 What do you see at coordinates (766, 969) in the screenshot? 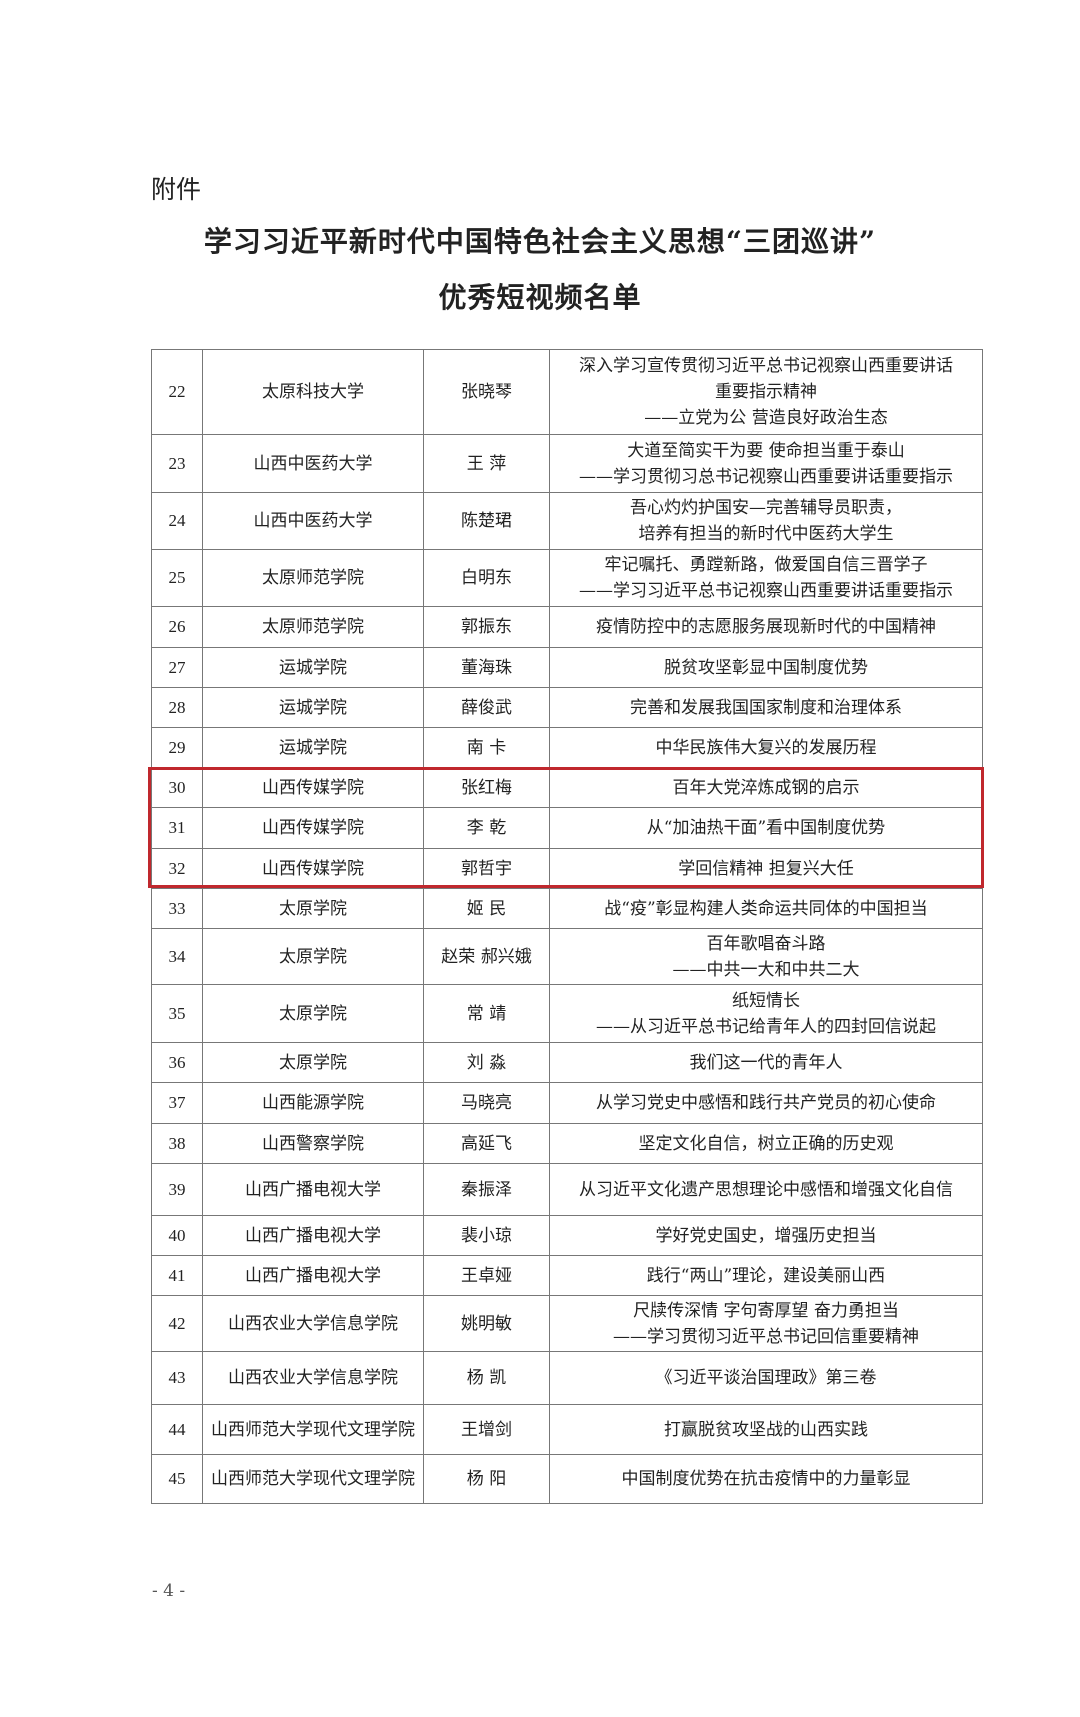
I see `work-title-line: ——中共一大和中共二大` at bounding box center [766, 969].